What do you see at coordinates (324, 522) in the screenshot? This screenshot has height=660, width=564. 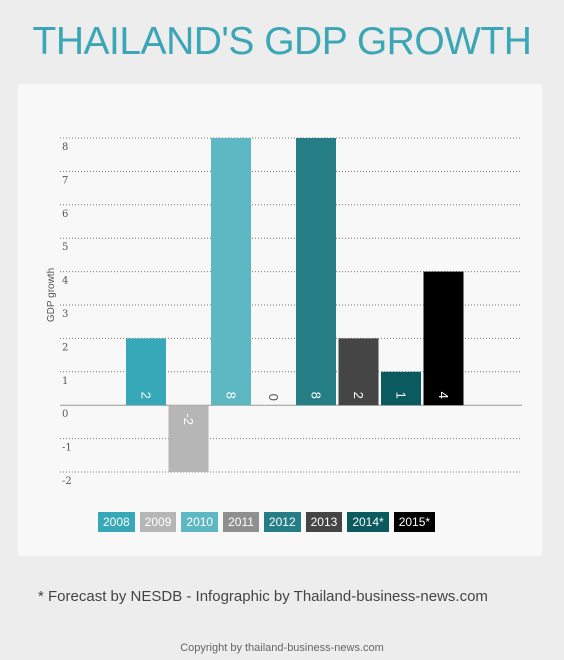 I see `legend-item-2013: 2013` at bounding box center [324, 522].